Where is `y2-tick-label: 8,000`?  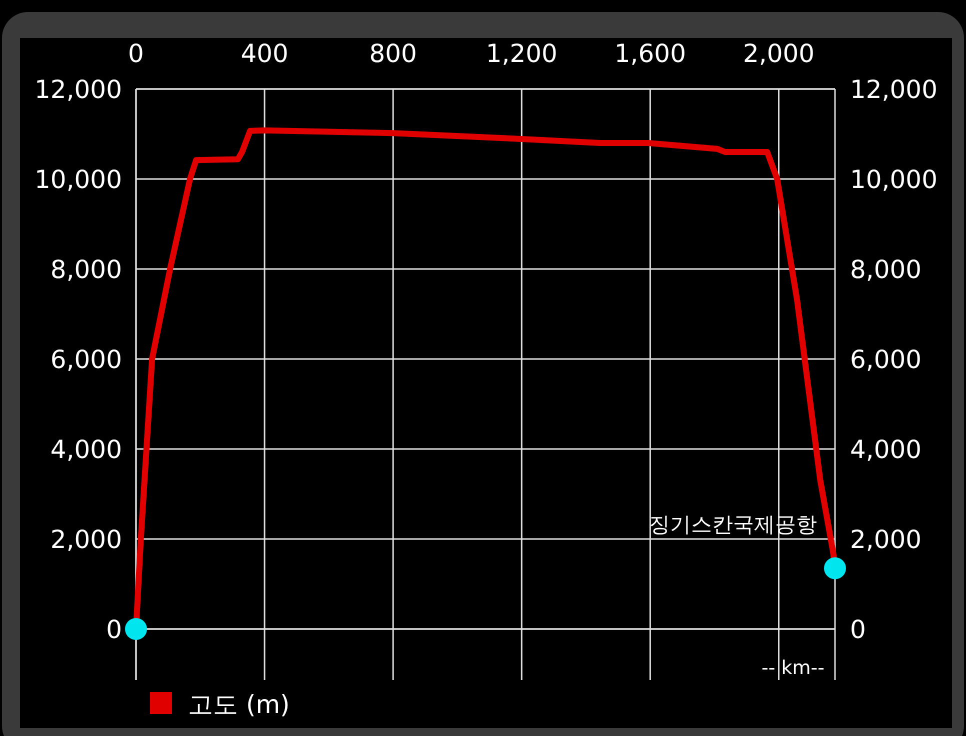 y2-tick-label: 8,000 is located at coordinates (886, 269).